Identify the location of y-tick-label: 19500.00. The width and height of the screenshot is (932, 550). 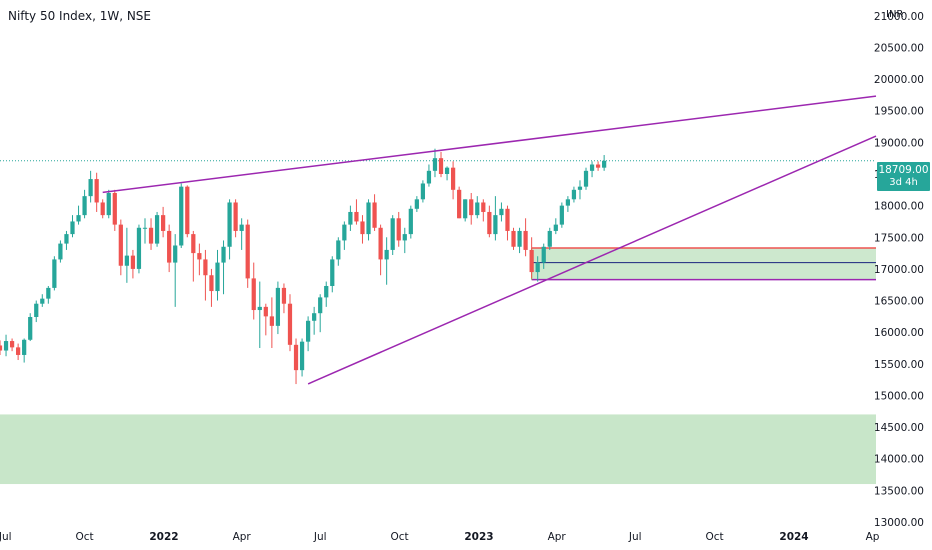
(899, 112).